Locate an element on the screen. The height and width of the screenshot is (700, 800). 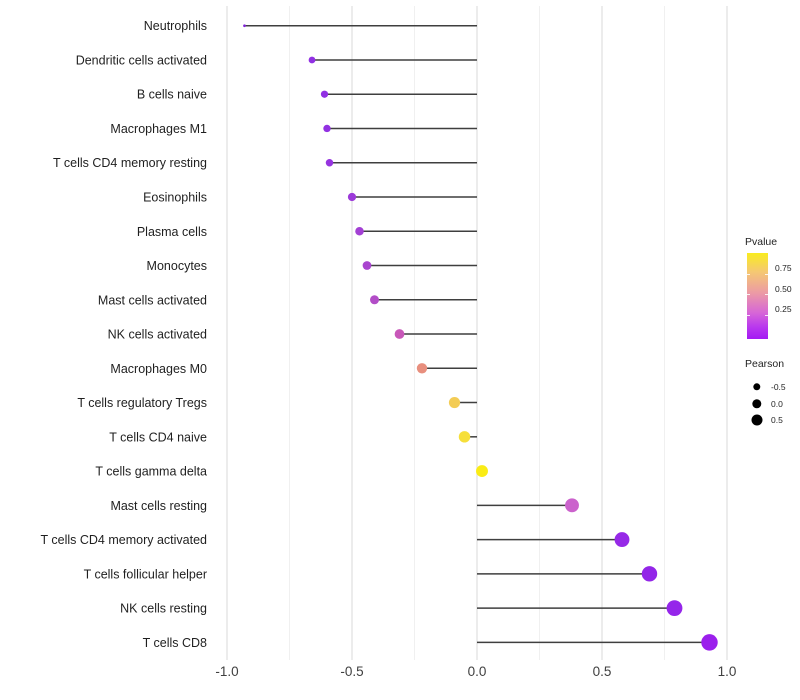
x-axis-tick-label: 0.5 is located at coordinates (602, 671).